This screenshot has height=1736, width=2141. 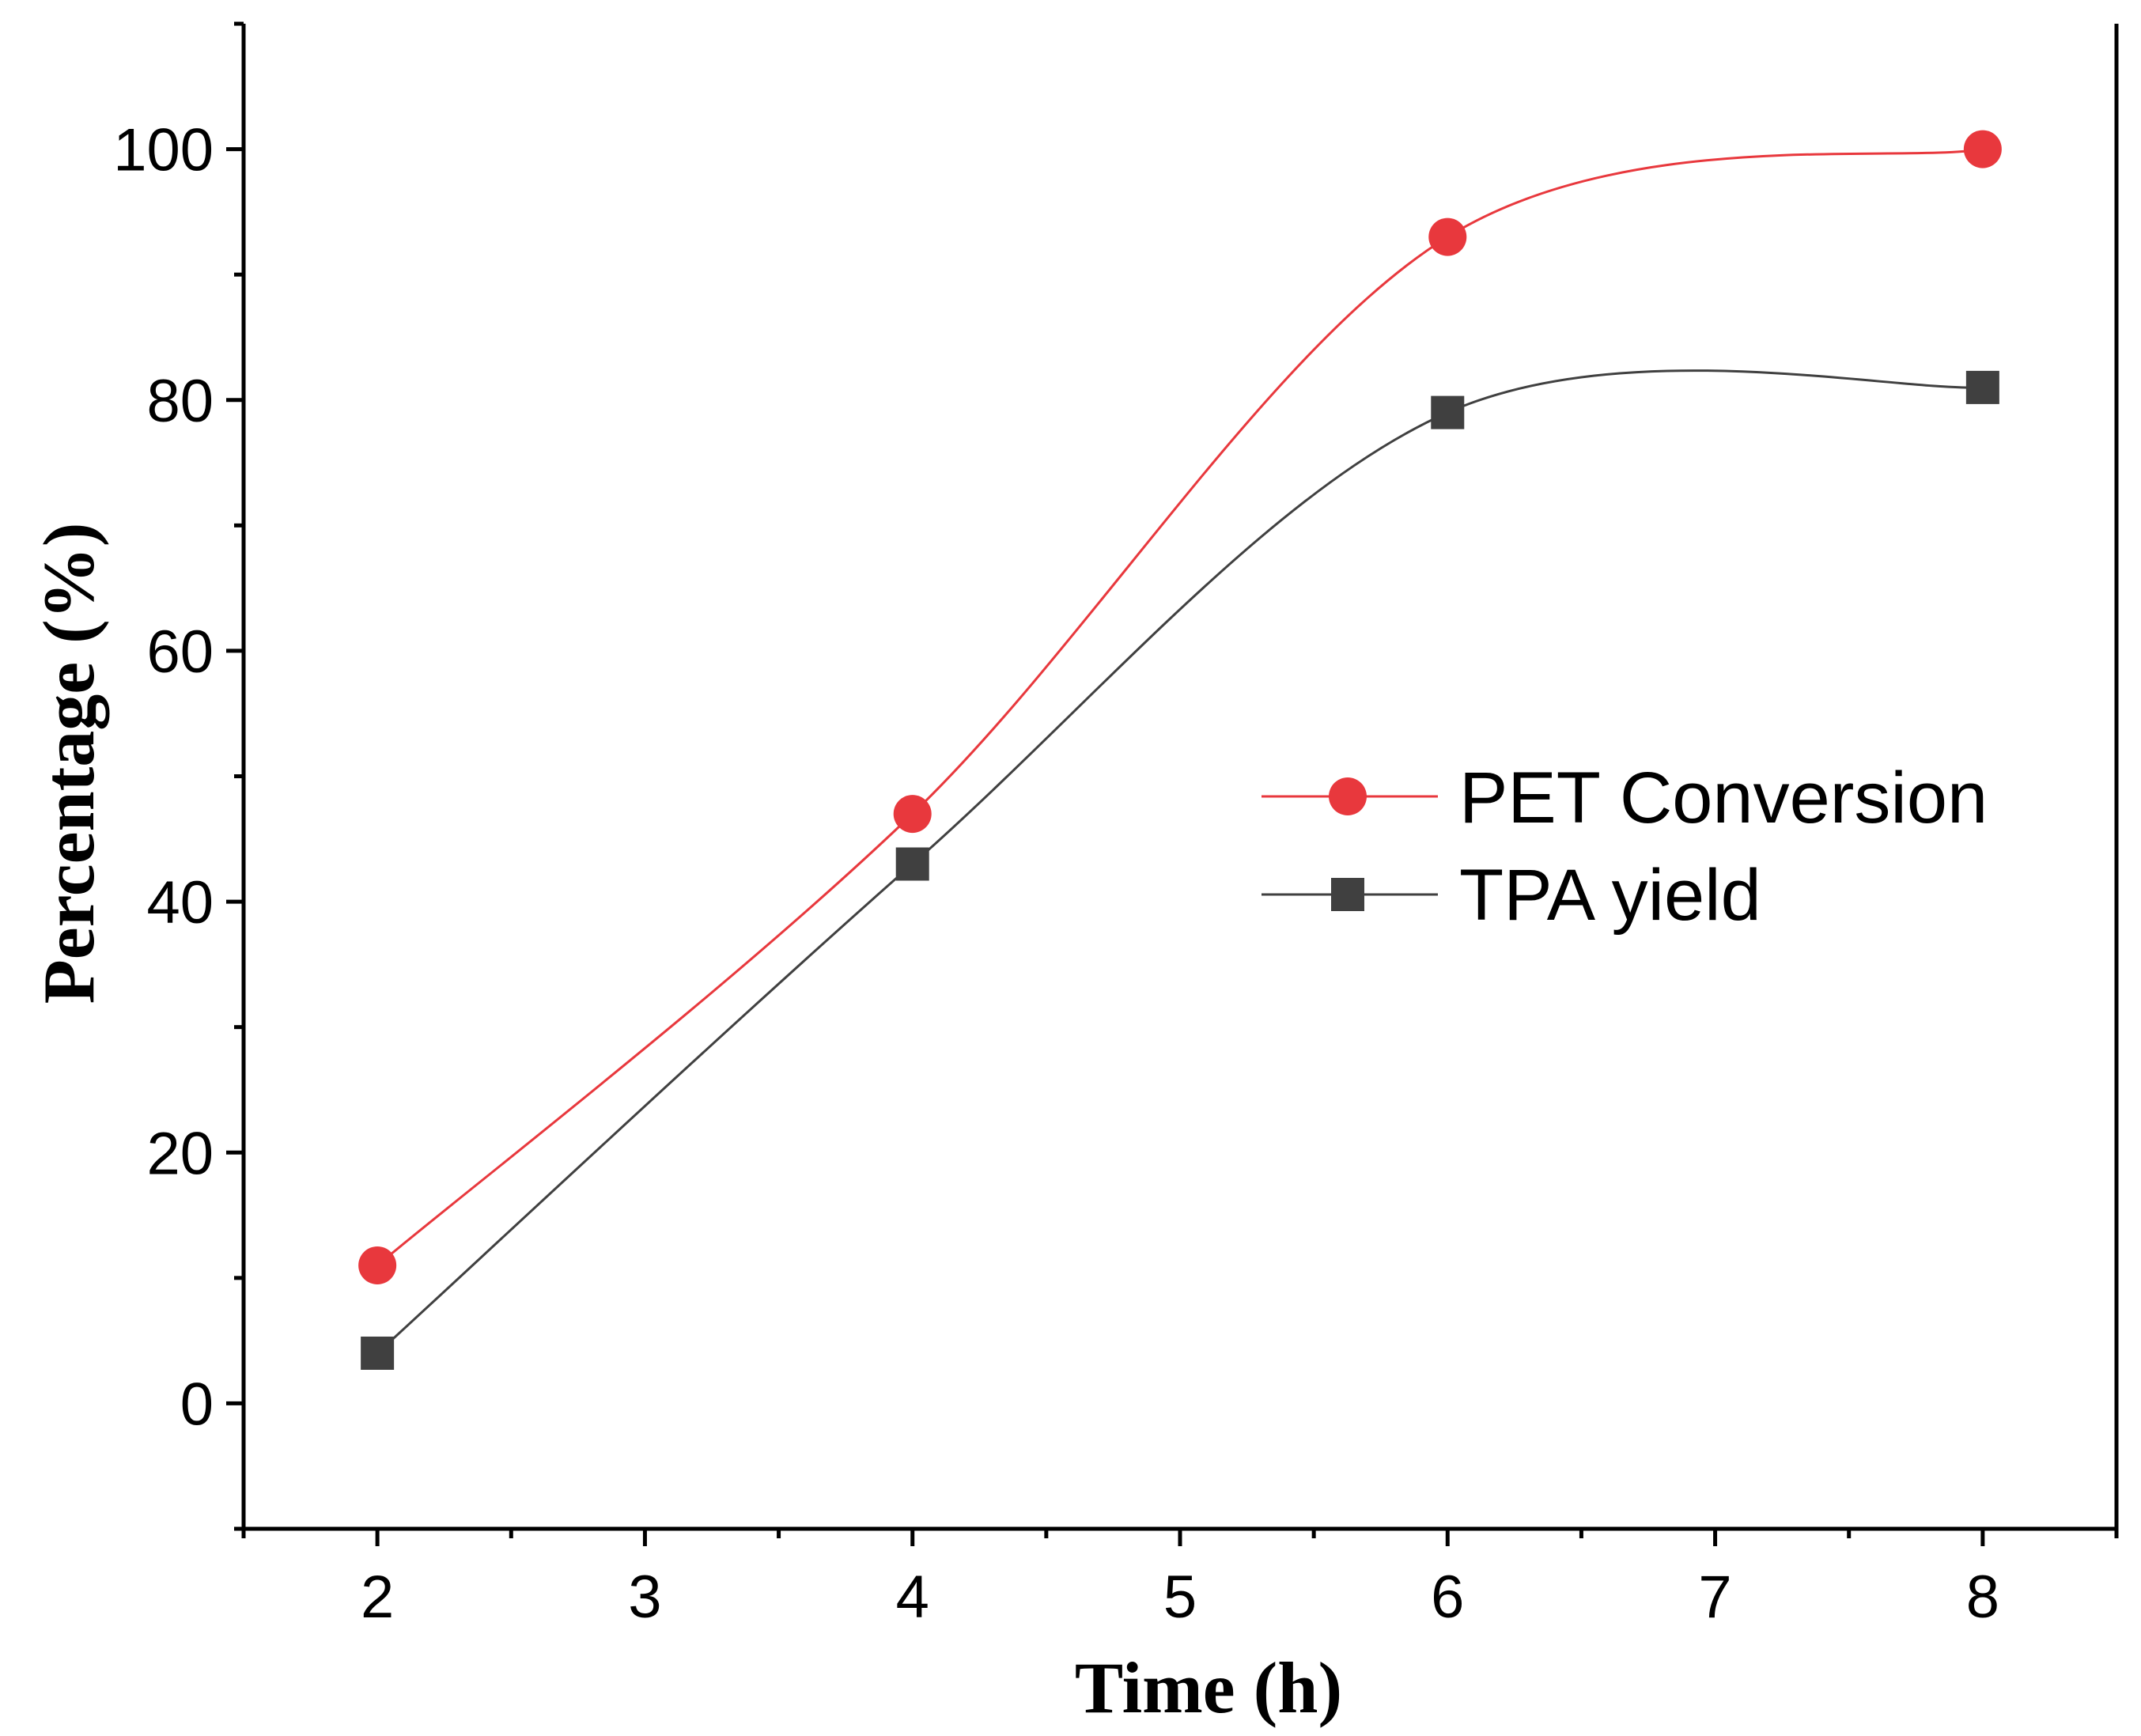 What do you see at coordinates (180, 1154) in the screenshot?
I see `y-tick-label: 20` at bounding box center [180, 1154].